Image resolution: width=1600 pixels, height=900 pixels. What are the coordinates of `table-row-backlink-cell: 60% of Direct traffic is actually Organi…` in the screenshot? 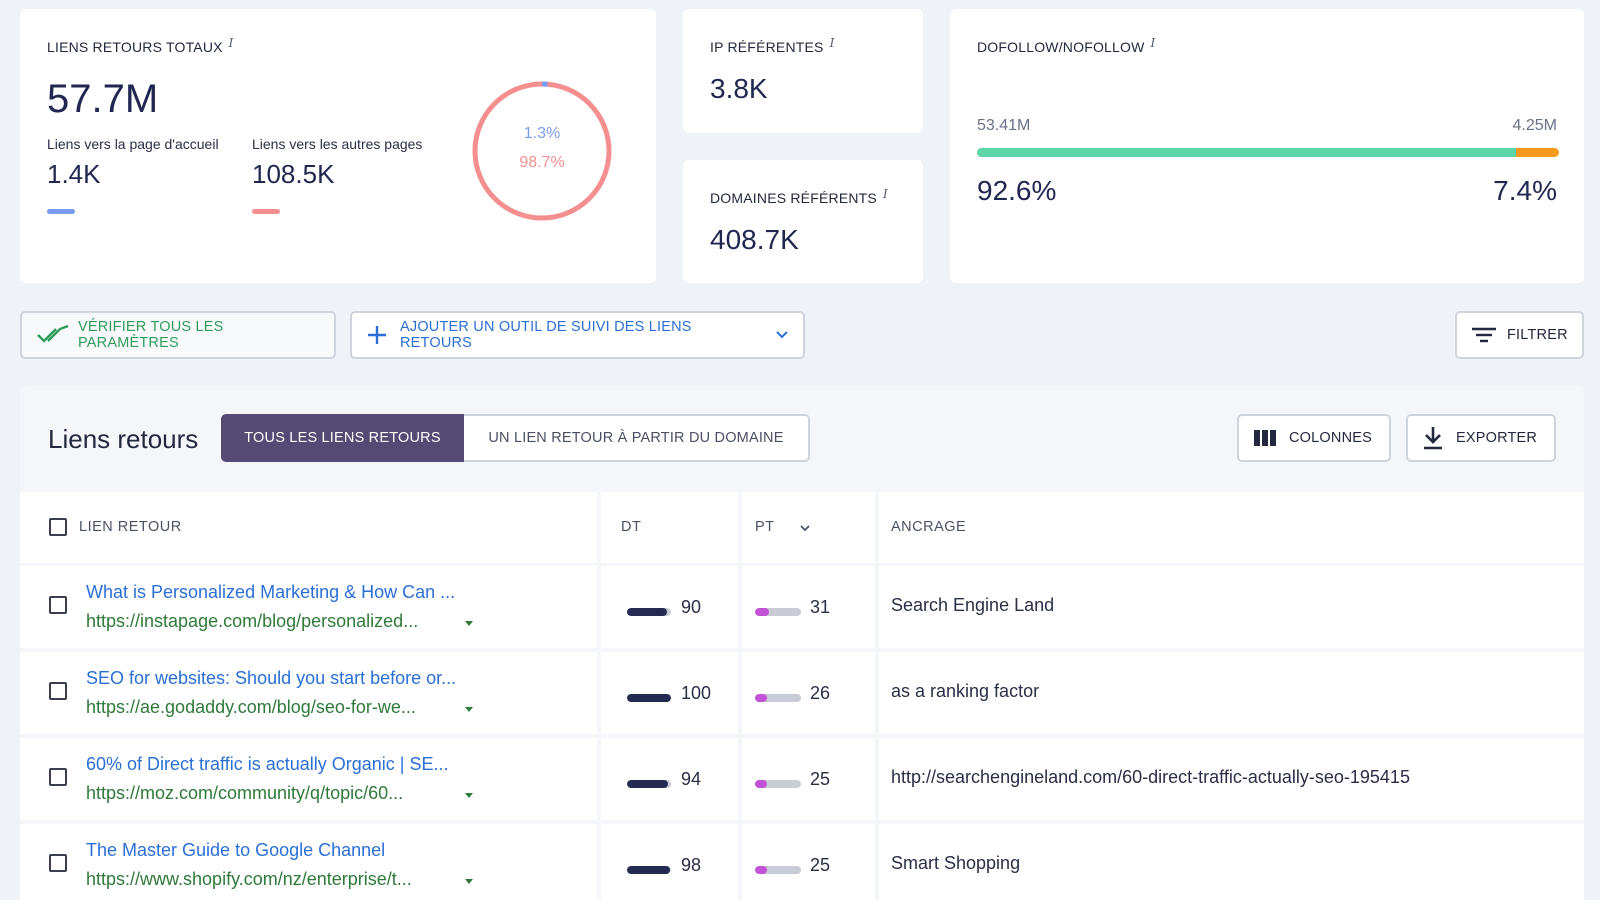 It's located at (308, 779).